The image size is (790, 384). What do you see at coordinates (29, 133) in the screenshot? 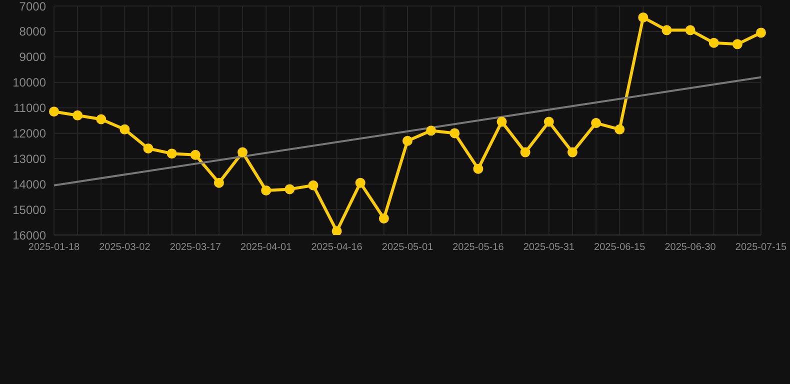
I see `y-tick-label: 12000` at bounding box center [29, 133].